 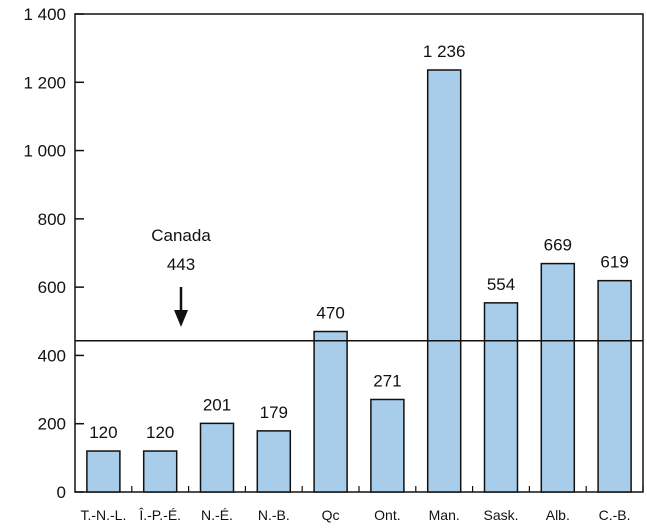 I want to click on y-tick-label: 400, so click(x=52, y=355).